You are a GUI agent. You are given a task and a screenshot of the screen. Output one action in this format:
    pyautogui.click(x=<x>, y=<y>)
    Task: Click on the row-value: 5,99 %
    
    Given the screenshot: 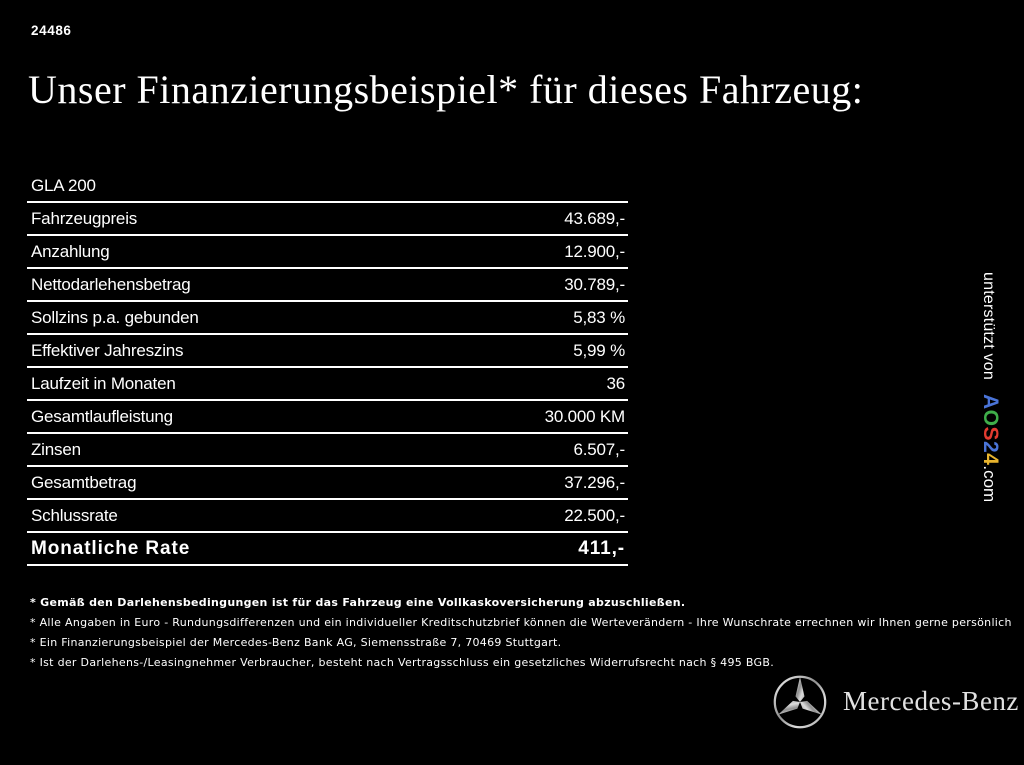 What is the action you would take?
    pyautogui.click(x=599, y=350)
    